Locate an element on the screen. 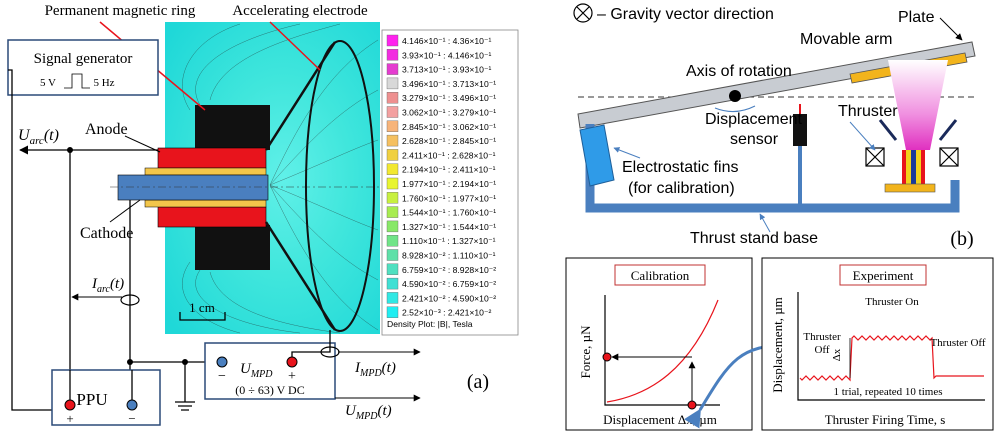 The height and width of the screenshot is (440, 995). ppu-minus: − is located at coordinates (131, 418).